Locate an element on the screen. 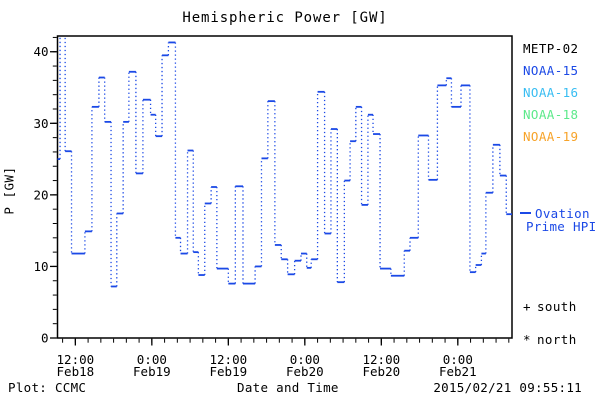 Image resolution: width=600 pixels, height=400 pixels. legend-item-noaa19: NOAA-19 is located at coordinates (551, 136).